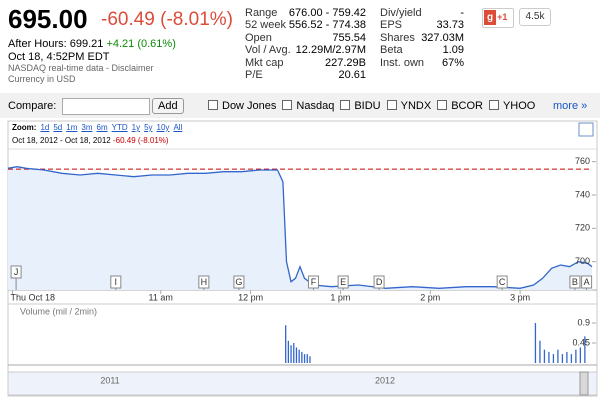 This screenshot has height=401, width=600. What do you see at coordinates (136, 127) in the screenshot?
I see `zoom-option: 1y` at bounding box center [136, 127].